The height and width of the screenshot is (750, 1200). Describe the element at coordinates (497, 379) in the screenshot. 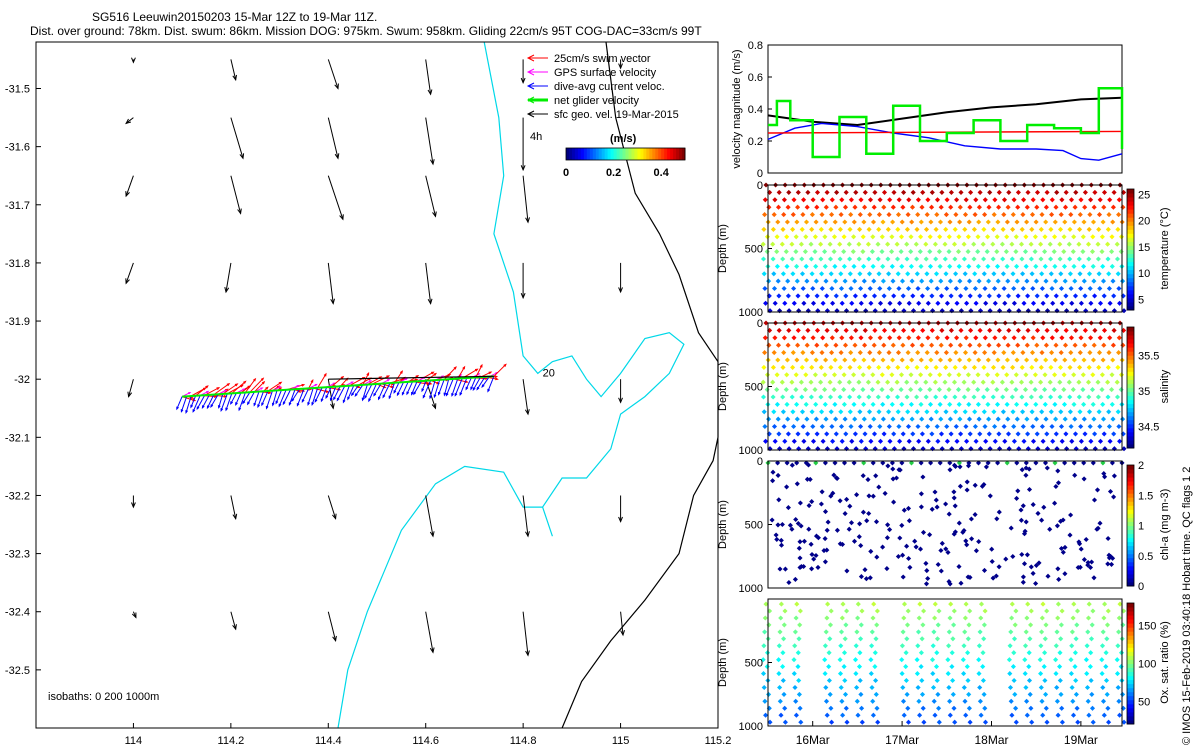

I see `swim-vector-arrow-head` at that location.